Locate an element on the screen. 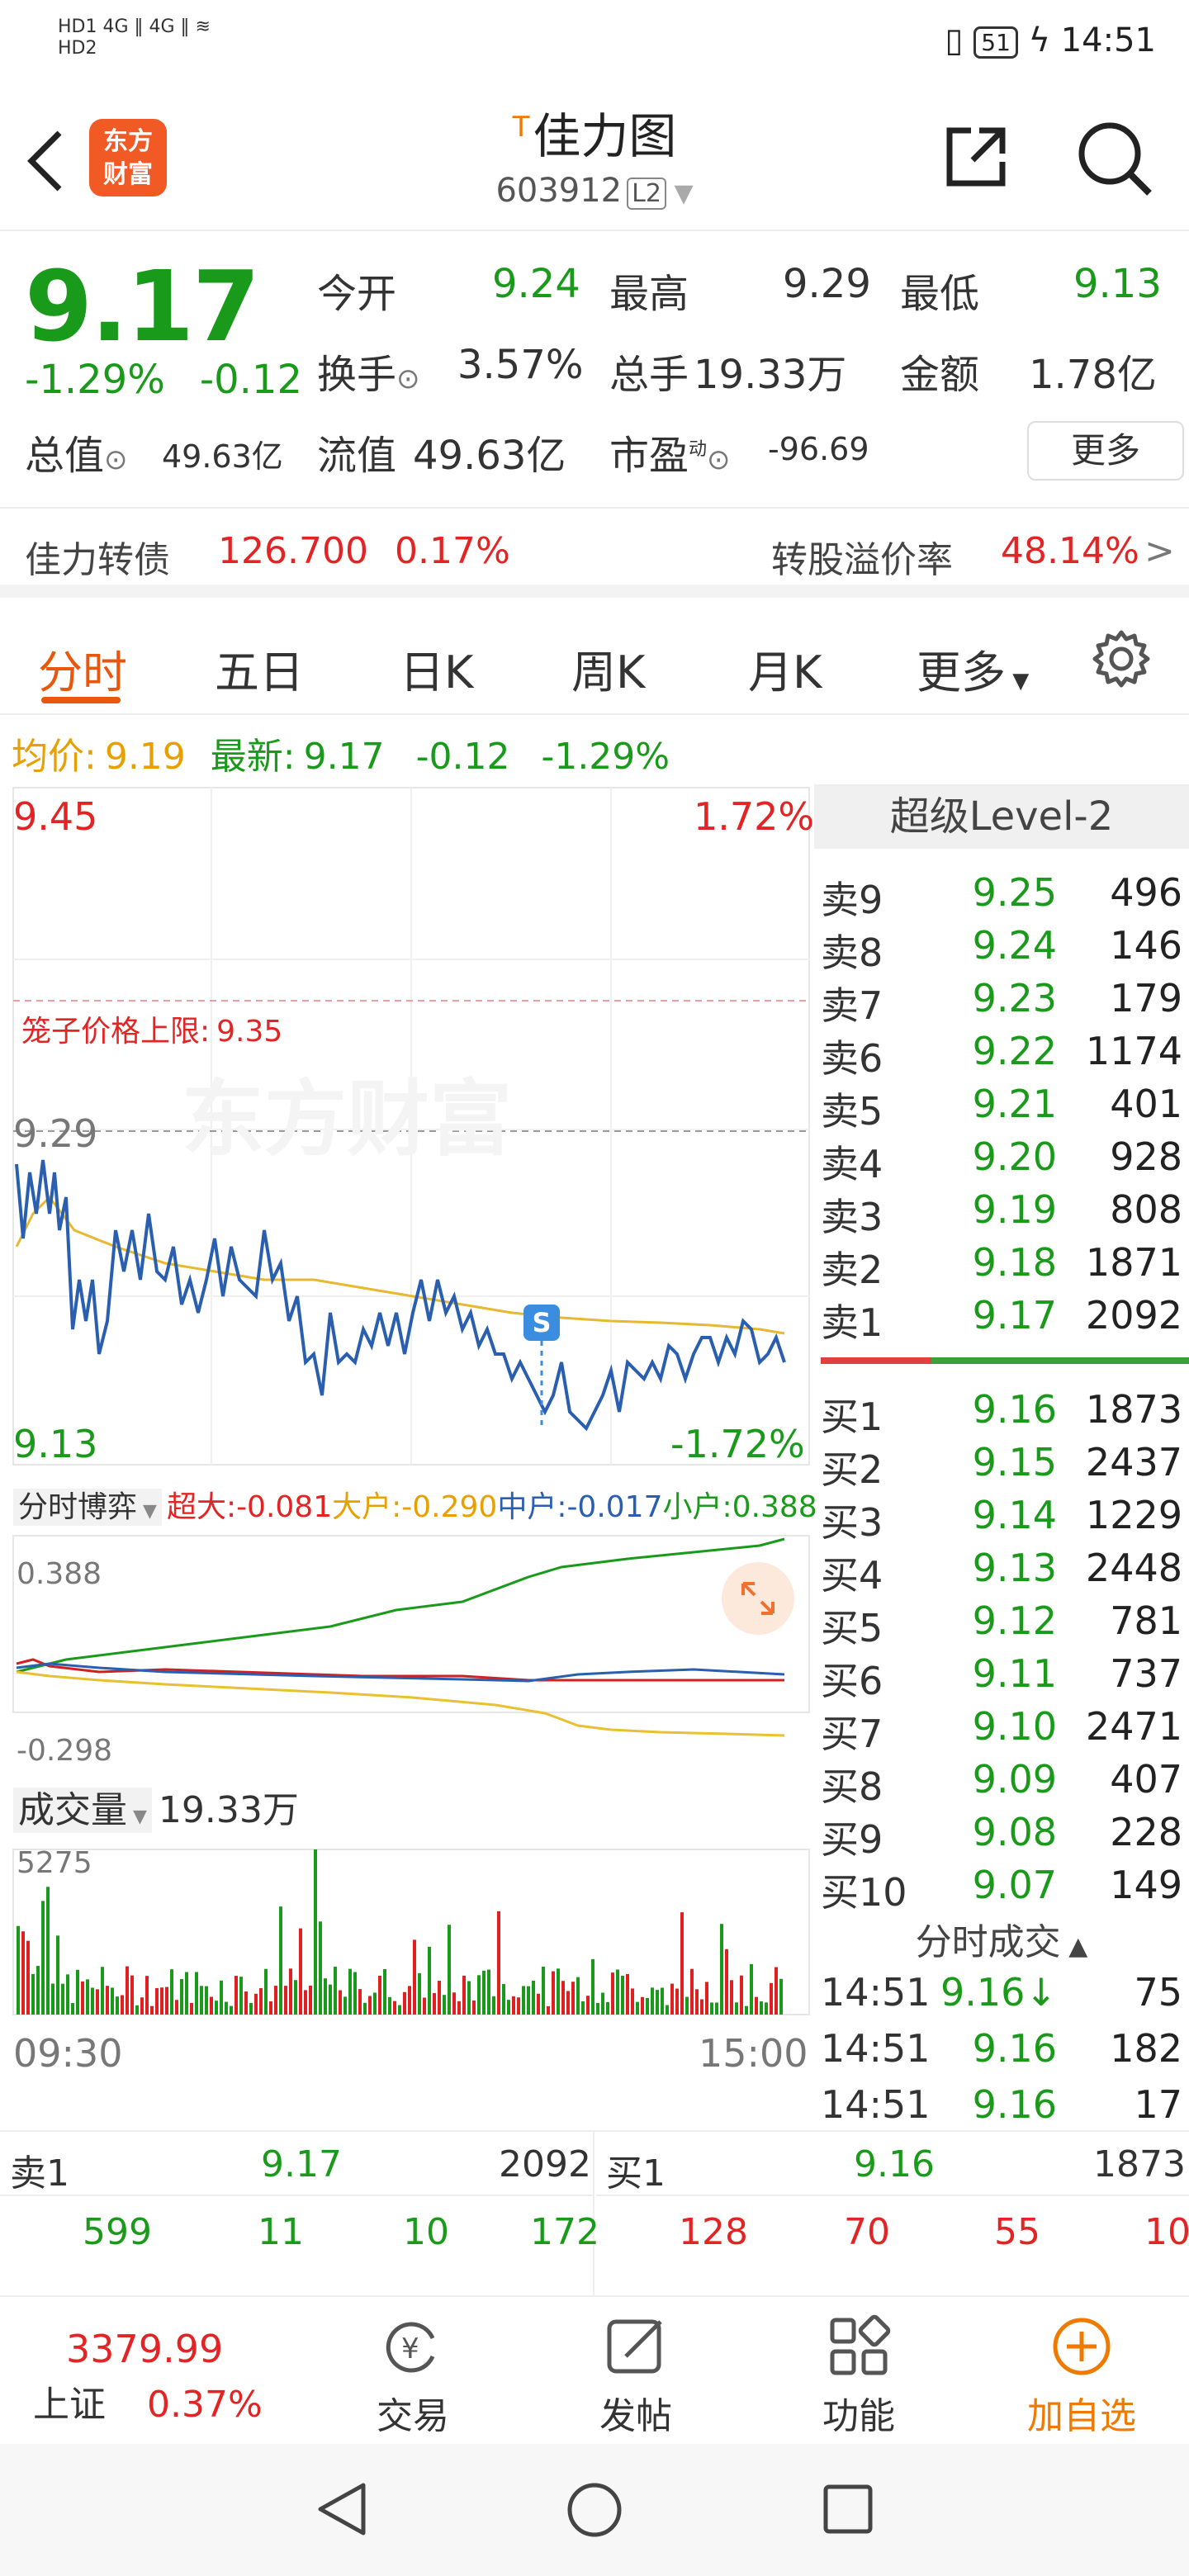 The height and width of the screenshot is (2576, 1189). tick-volume: 75 is located at coordinates (1158, 1992).